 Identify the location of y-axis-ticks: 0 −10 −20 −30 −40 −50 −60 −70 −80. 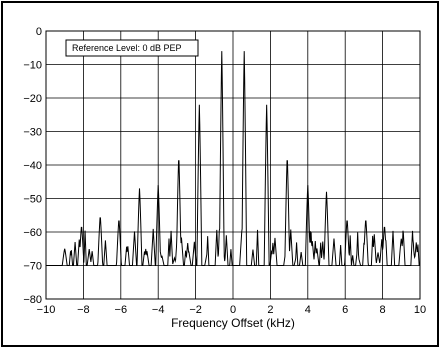
(32, 166).